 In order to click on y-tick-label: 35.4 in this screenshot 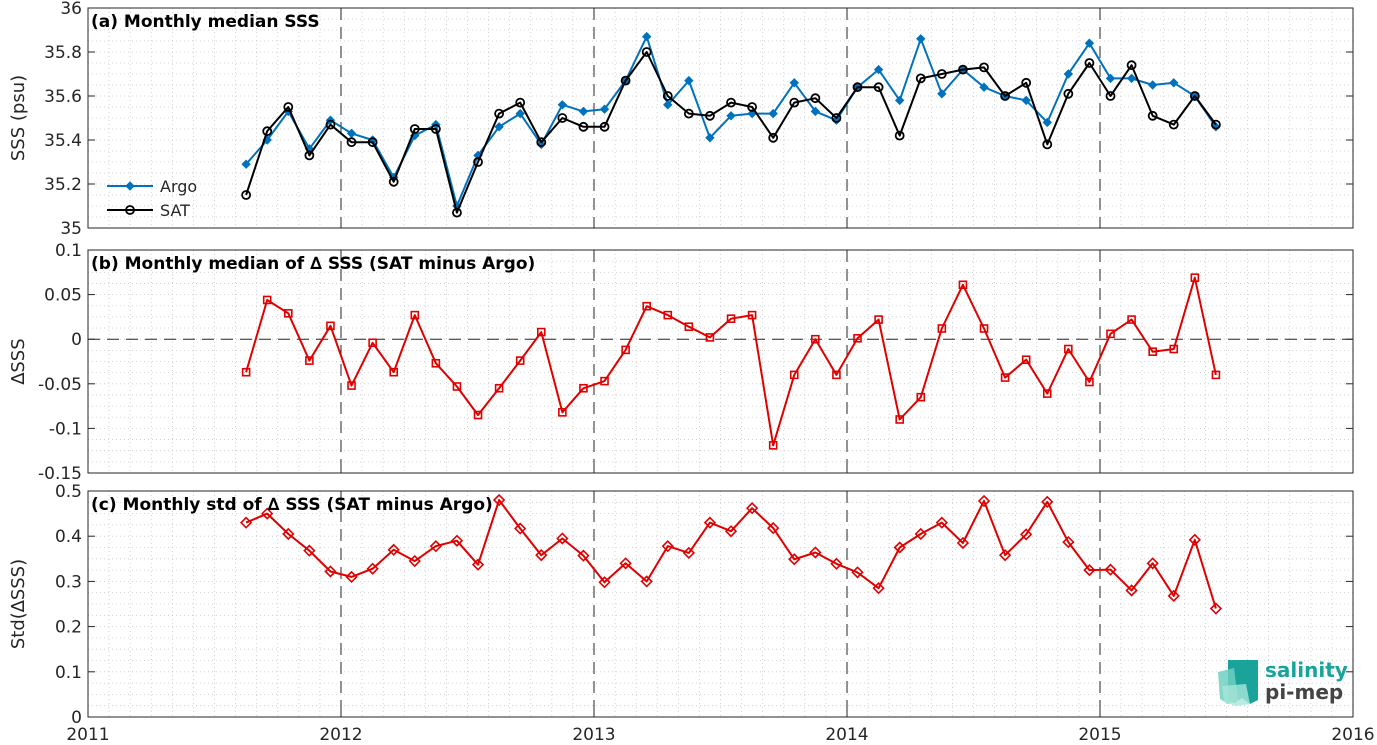, I will do `click(63, 141)`.